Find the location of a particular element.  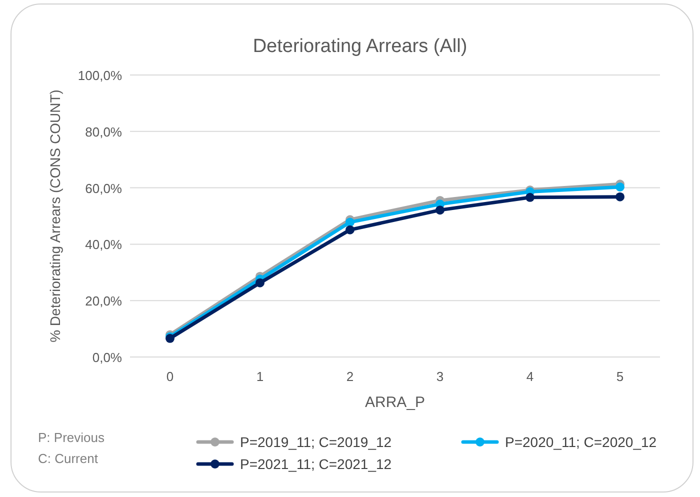

legend-label: P=2019_11; C=2019_12 is located at coordinates (316, 442).